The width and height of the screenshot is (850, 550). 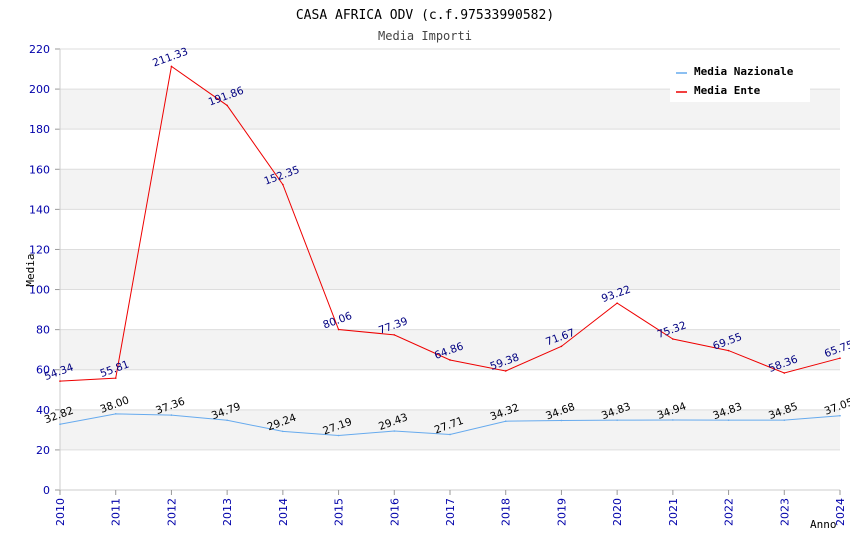 What do you see at coordinates (339, 512) in the screenshot?
I see `x-tick-label: 2015` at bounding box center [339, 512].